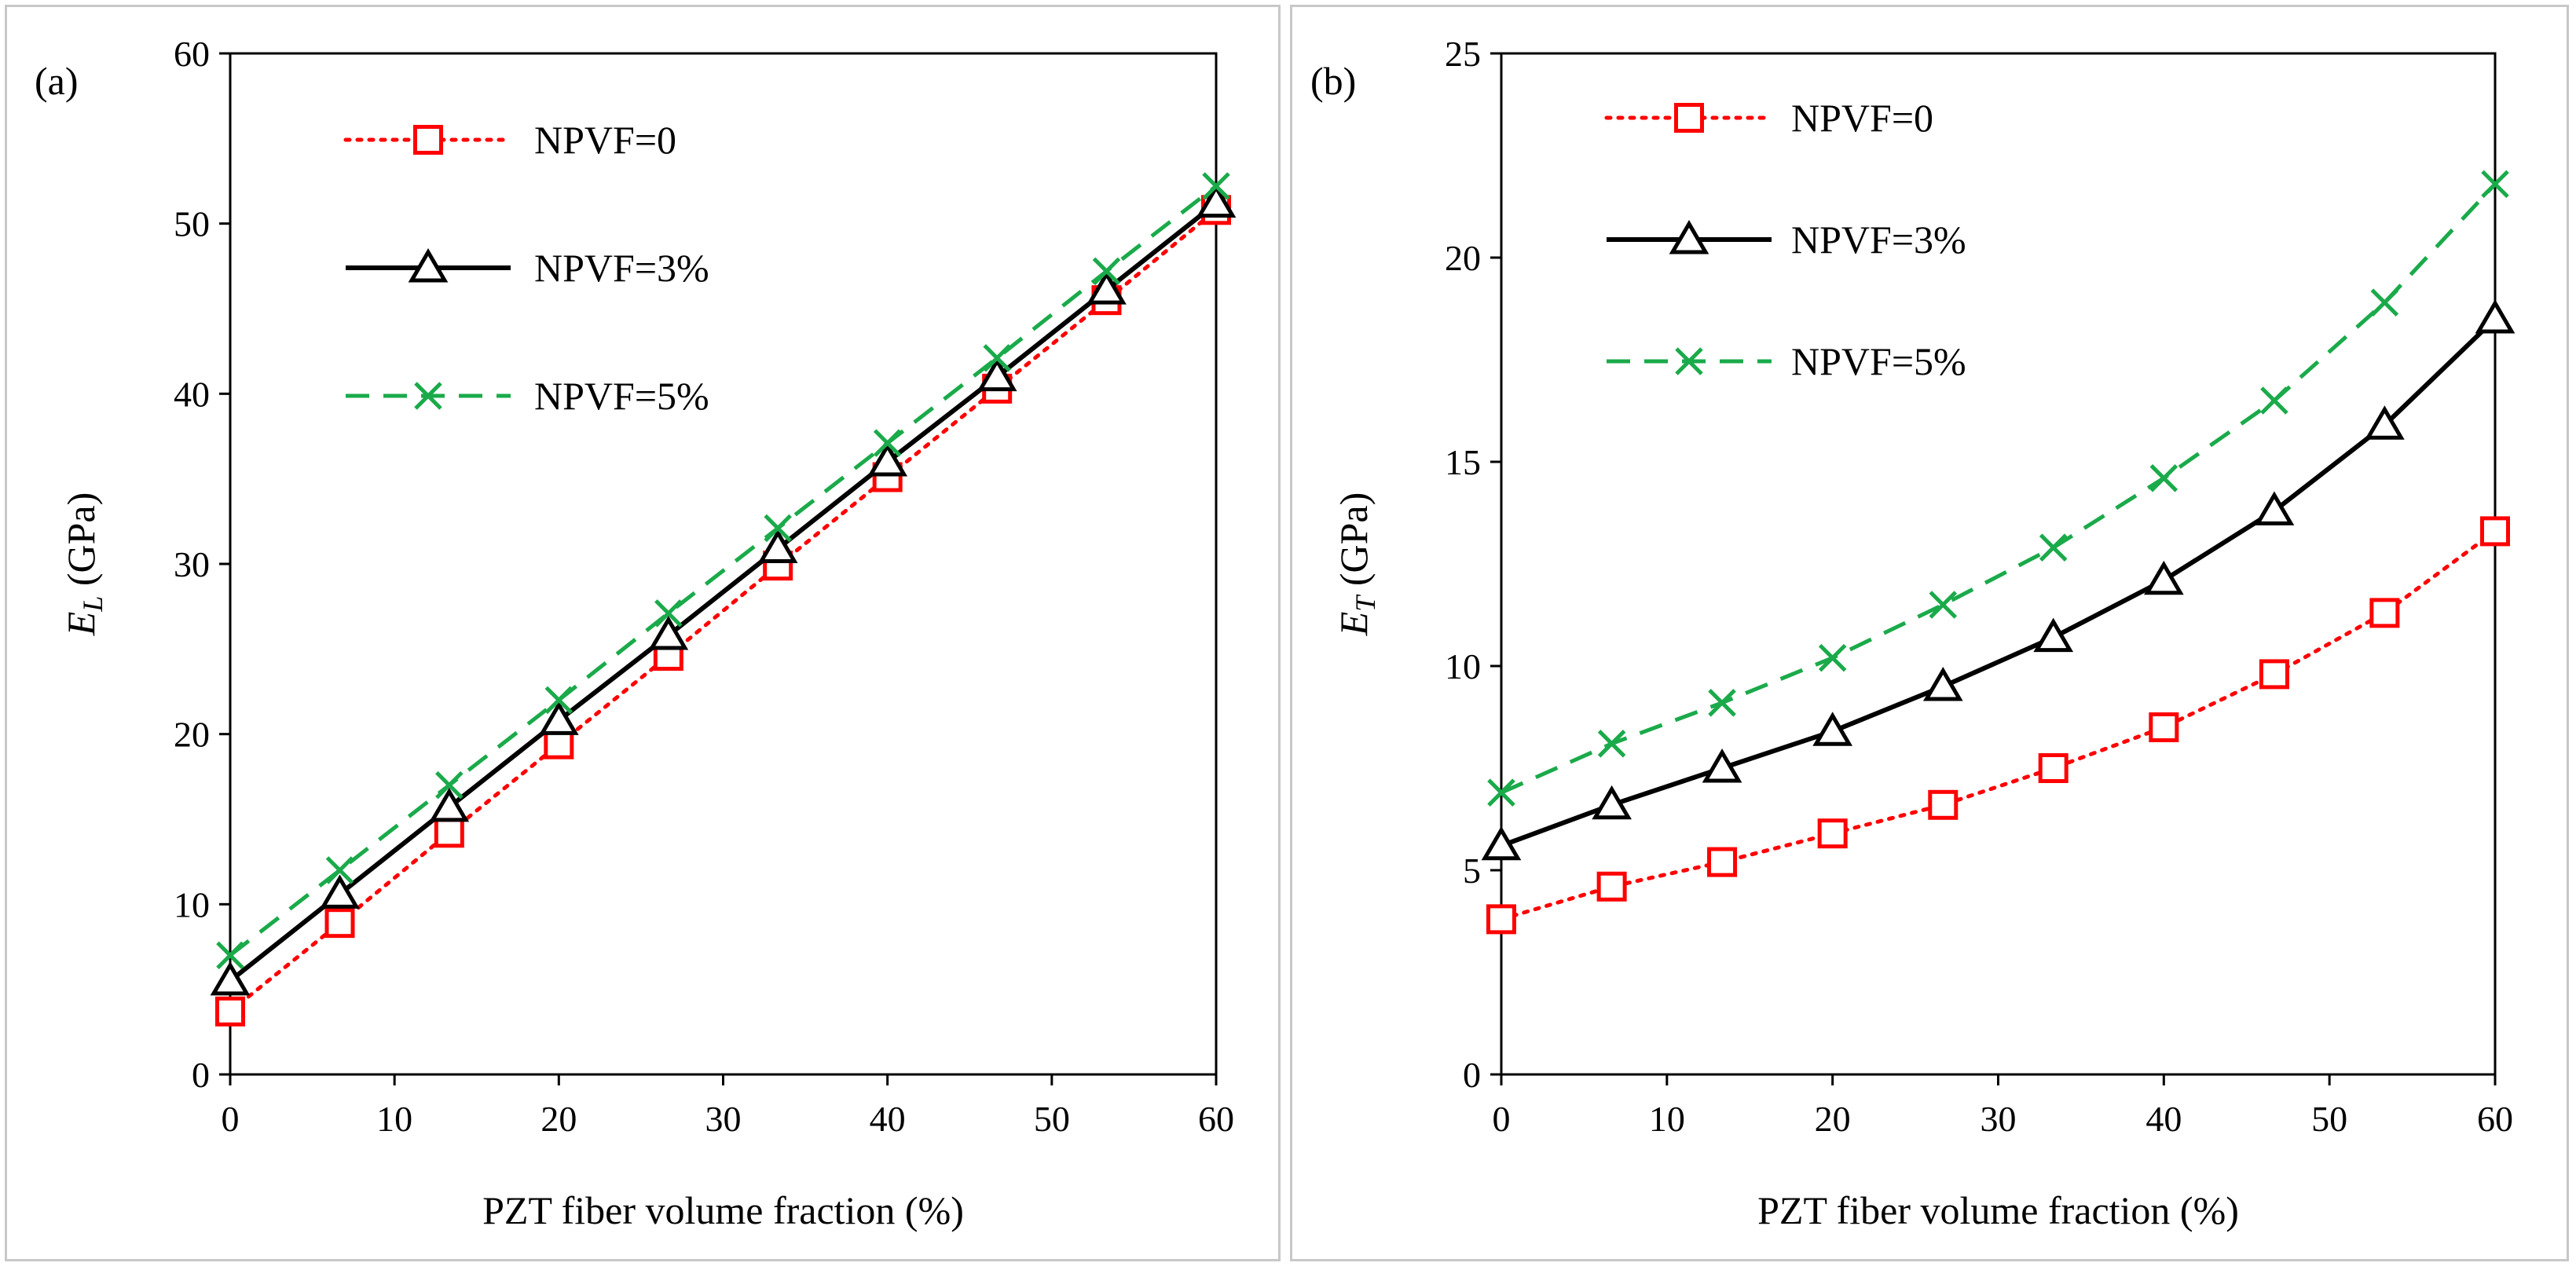 This screenshot has width=2576, height=1270. Describe the element at coordinates (1472, 871) in the screenshot. I see `panel-b-y-tick-label-1: 5` at that location.